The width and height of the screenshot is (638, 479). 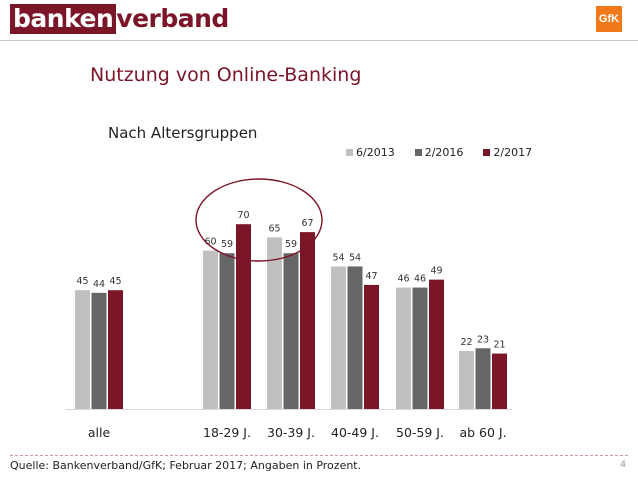 What do you see at coordinates (355, 432) in the screenshot?
I see `category-label: 40-49 J.` at bounding box center [355, 432].